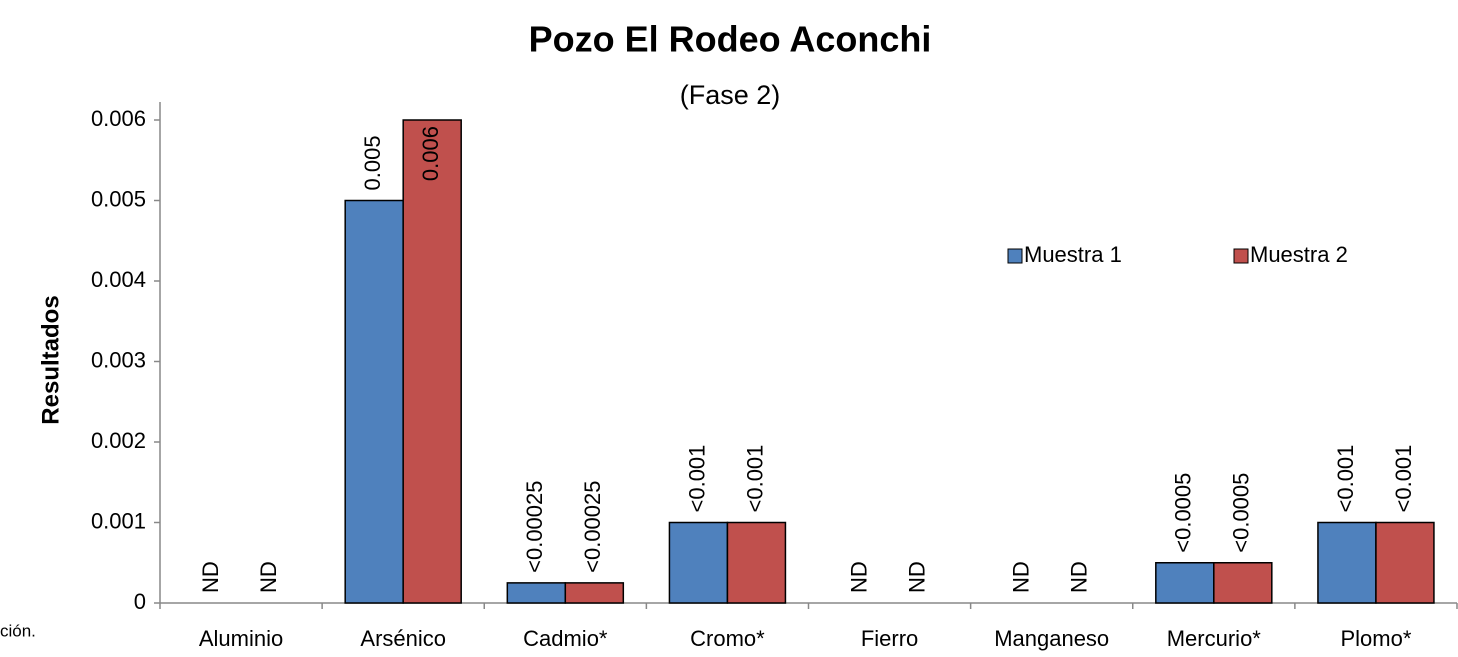 This screenshot has width=1458, height=657. Describe the element at coordinates (1299, 254) in the screenshot. I see `legend-label: Muestra 2` at that location.